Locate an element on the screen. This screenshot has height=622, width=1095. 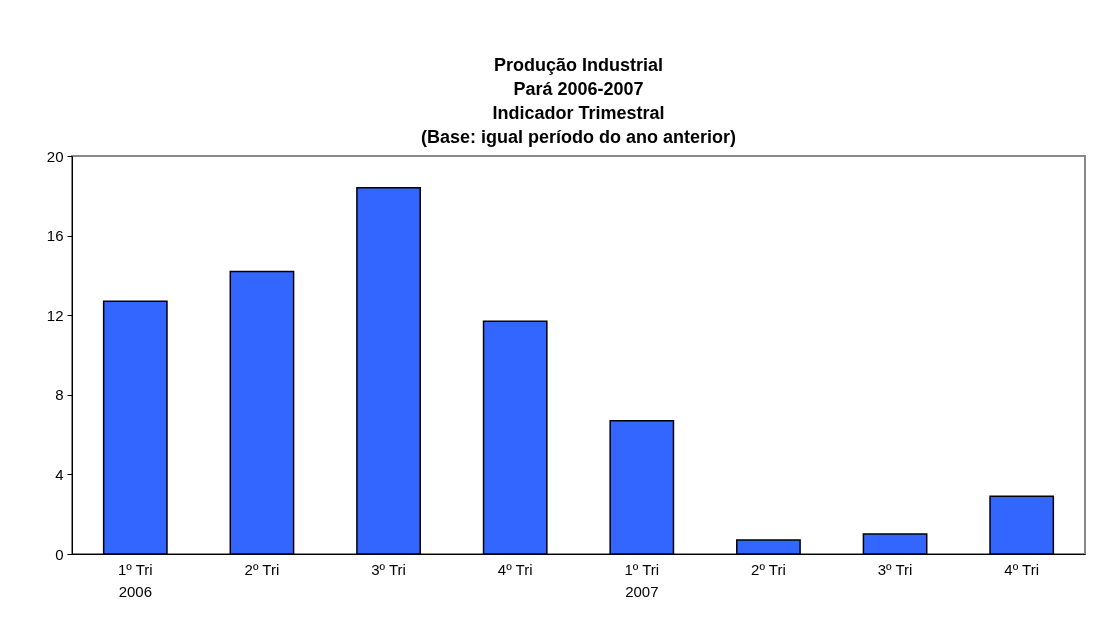
x-tick-label: 1º Tri 2006 is located at coordinates (135, 580).